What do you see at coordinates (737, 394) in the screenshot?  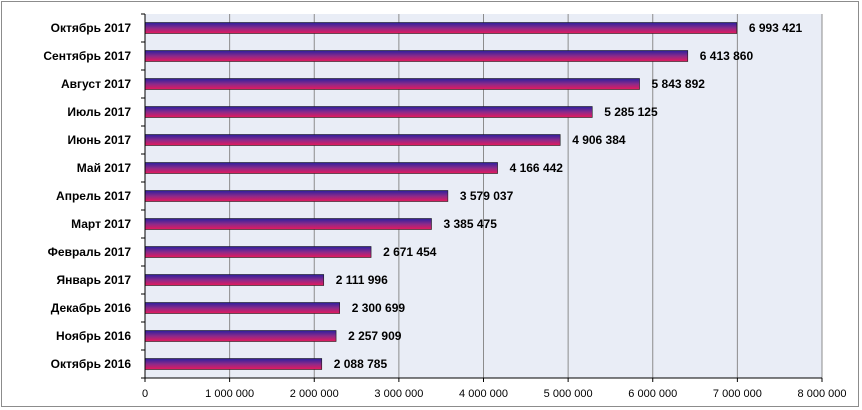 I see `x-tick-label: 7 000 000` at bounding box center [737, 394].